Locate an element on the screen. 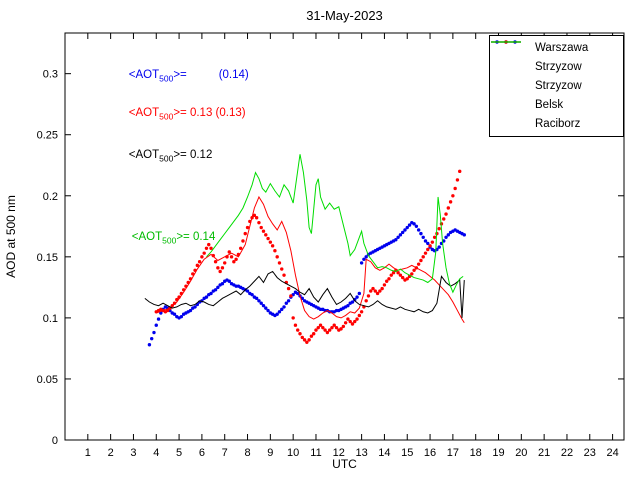 The image size is (640, 480). svg-text: 0.3 is located at coordinates (50, 75).